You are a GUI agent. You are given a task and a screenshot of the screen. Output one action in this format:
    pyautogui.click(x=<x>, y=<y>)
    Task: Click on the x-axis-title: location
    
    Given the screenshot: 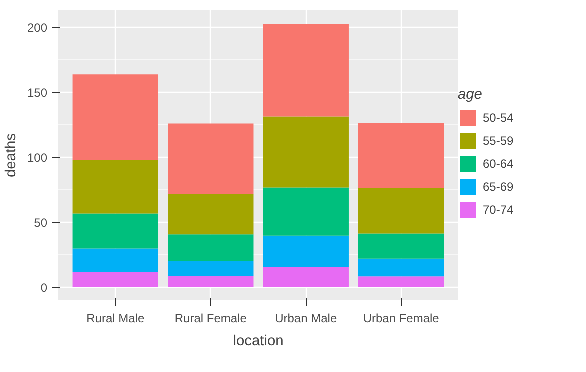 What is the action you would take?
    pyautogui.click(x=258, y=342)
    